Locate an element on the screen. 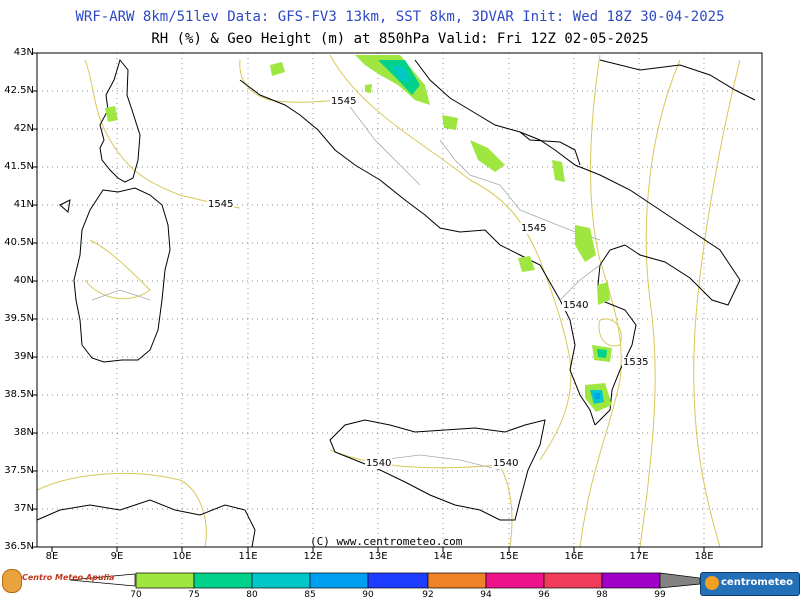  lat-label: 37N is located at coordinates (23, 508).